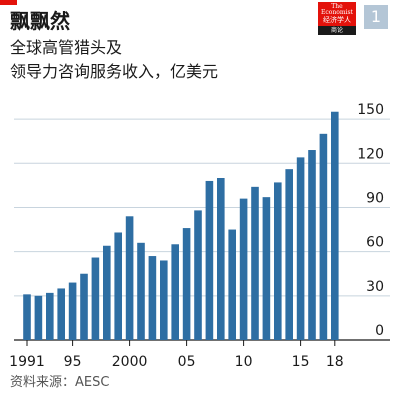 The height and width of the screenshot is (400, 400). Describe the element at coordinates (130, 362) in the screenshot. I see `x-tick-label: 2000` at that location.